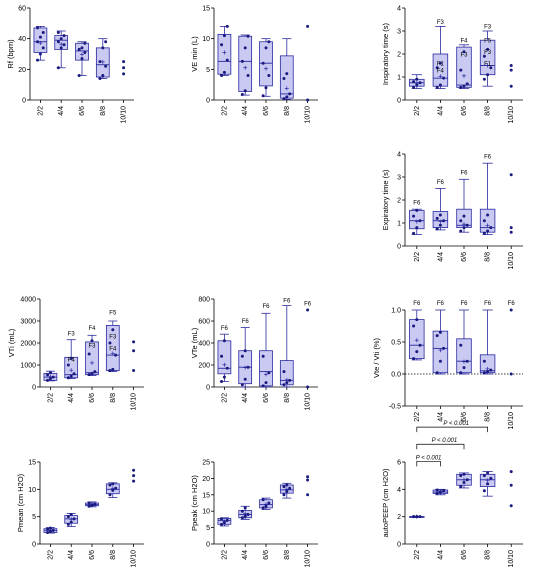 Image resolution: width=550 pixels, height=573 pixels. What do you see at coordinates (395, 407) in the screenshot?
I see `y-tick-label: -0.5` at bounding box center [395, 407].